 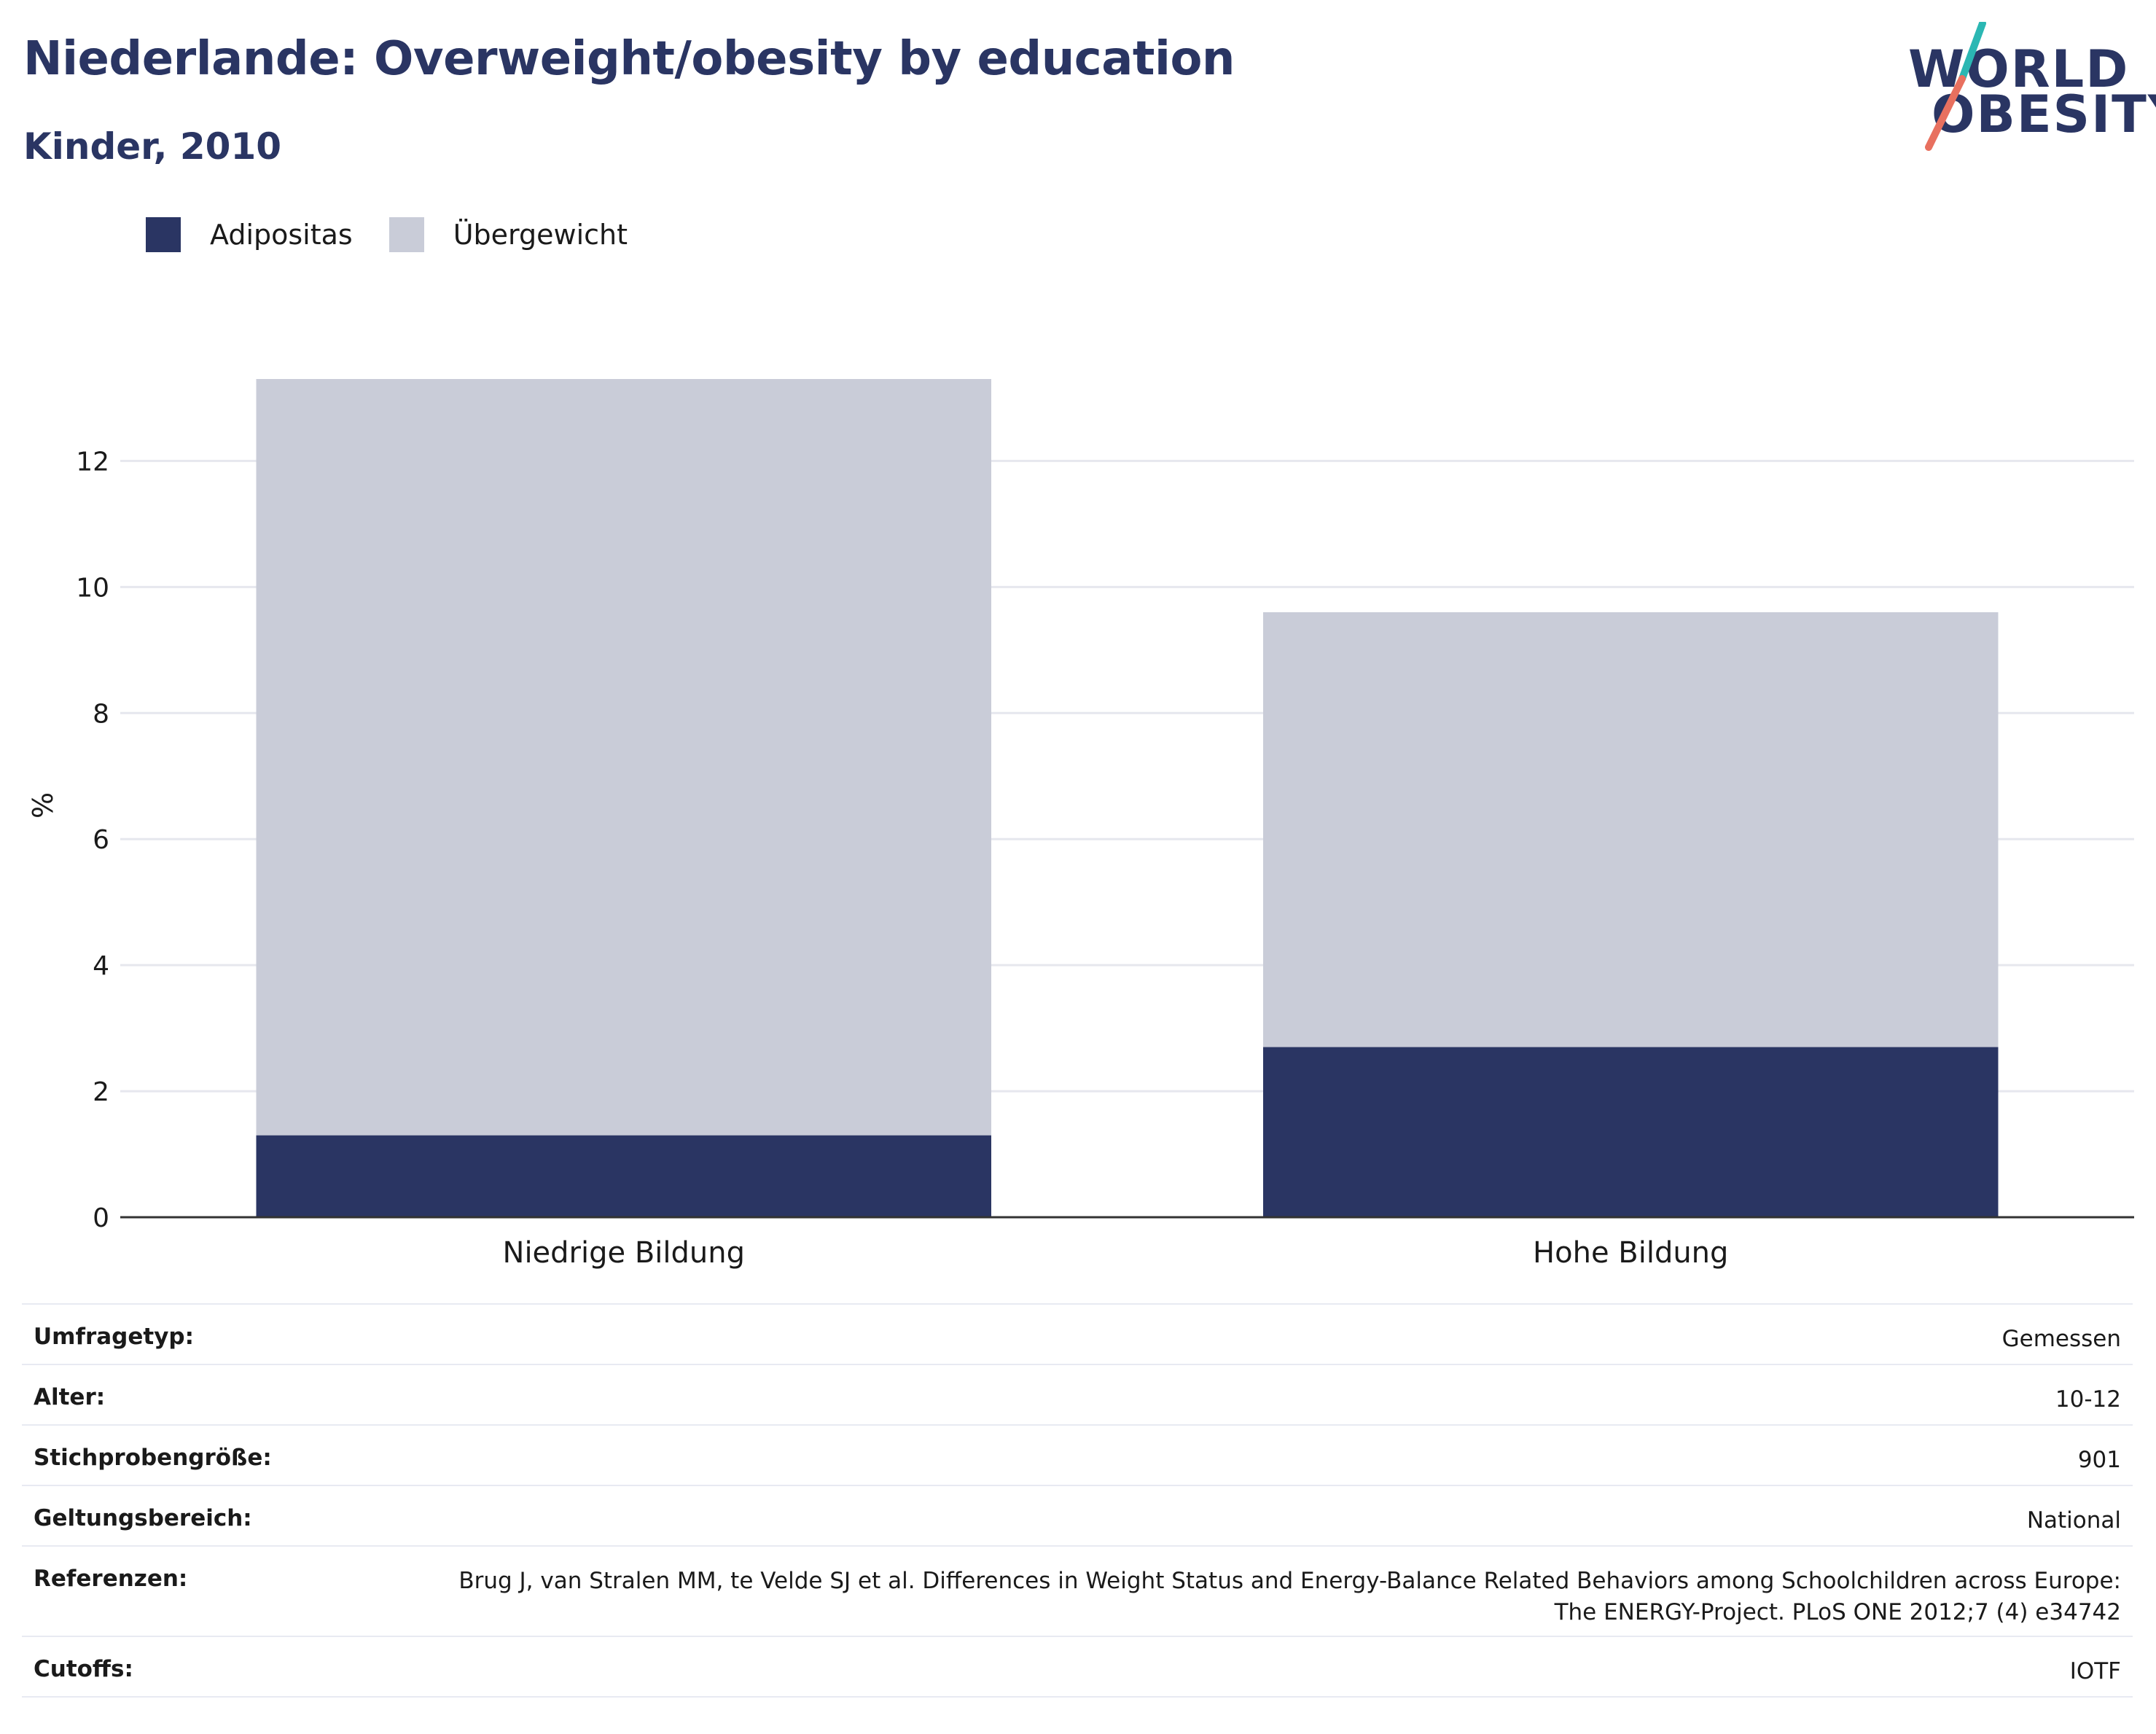 I want to click on x-tick-label: Hohe Bildung, so click(x=1630, y=1253).